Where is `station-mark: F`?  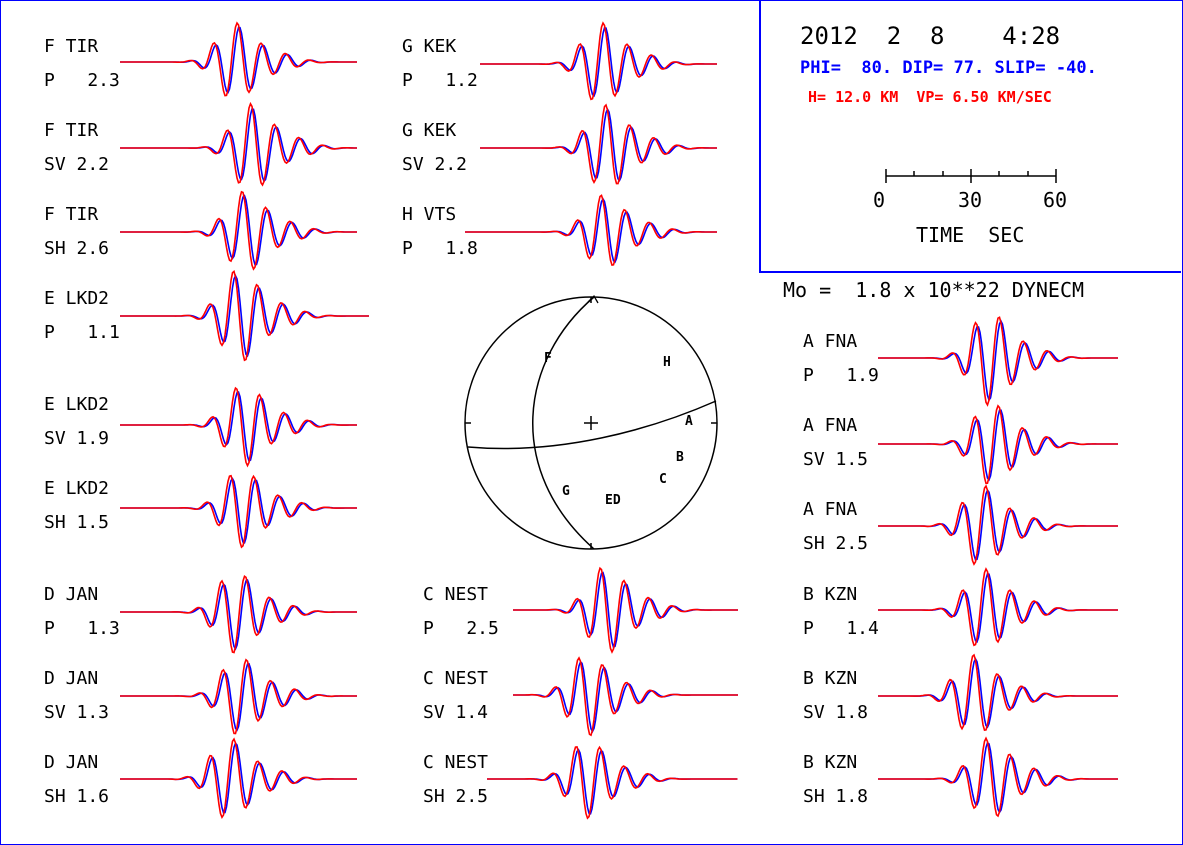 station-mark: F is located at coordinates (548, 358).